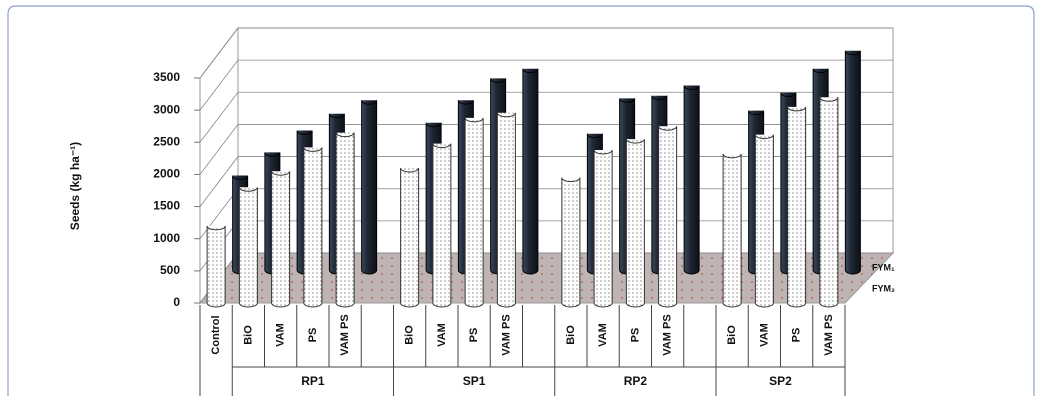 The height and width of the screenshot is (396, 1040). What do you see at coordinates (313, 381) in the screenshot?
I see `group-label: RP1` at bounding box center [313, 381].